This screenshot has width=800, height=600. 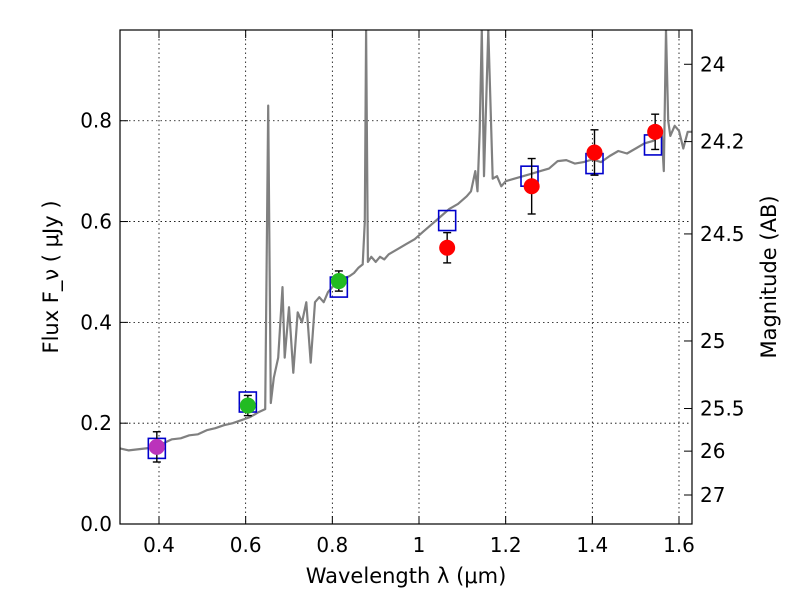 I want to click on x-axis-label: Wavelength λ (μm), so click(x=406, y=576).